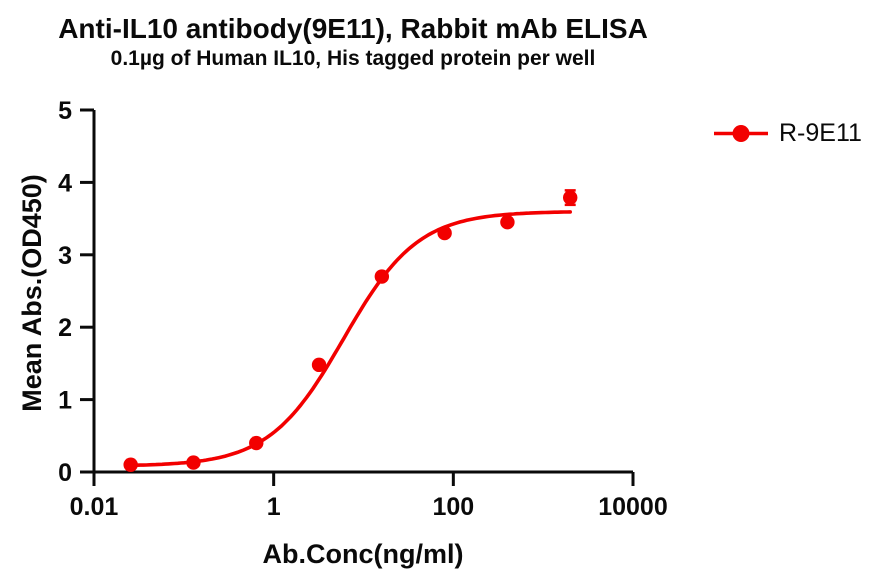  Describe the element at coordinates (65, 111) in the screenshot. I see `y-tick-label: 5` at that location.